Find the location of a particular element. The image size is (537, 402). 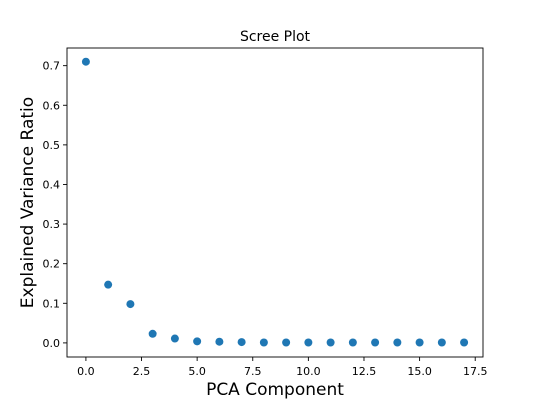

y-tick-label: 0.3 is located at coordinates (52, 224).